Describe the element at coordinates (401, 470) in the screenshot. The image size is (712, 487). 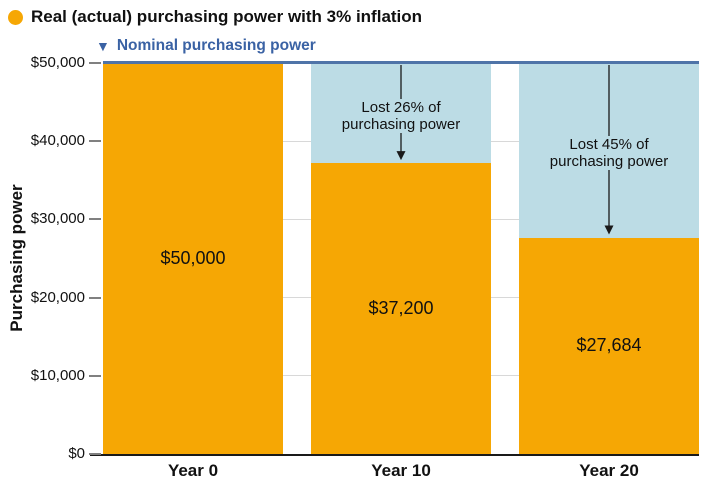
I see `x-tick-label: Year 10` at that location.